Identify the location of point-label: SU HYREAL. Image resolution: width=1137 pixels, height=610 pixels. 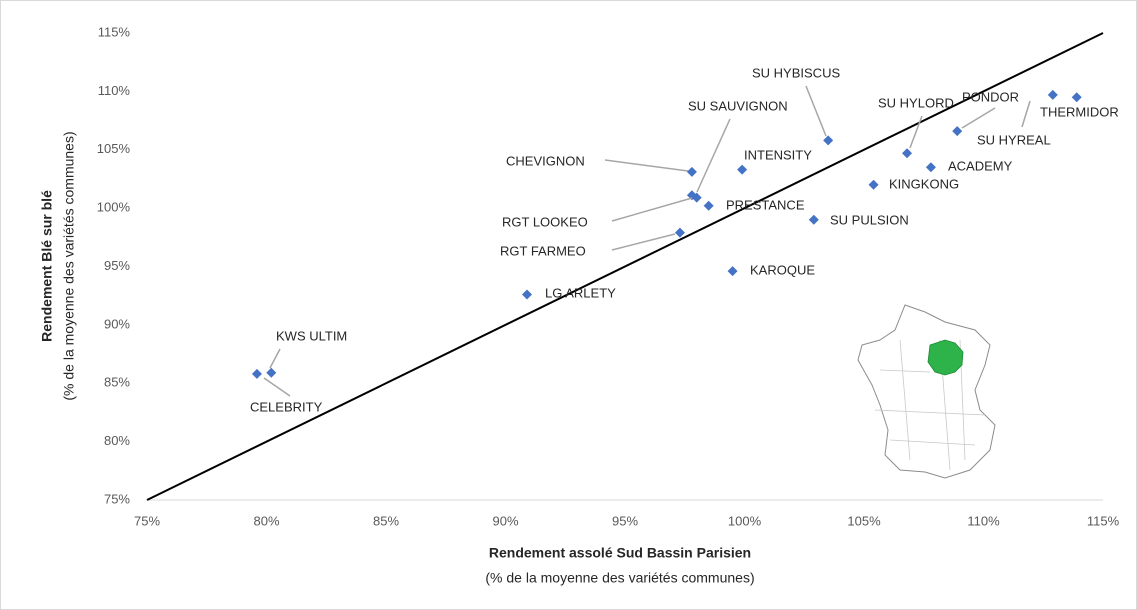
(1014, 139).